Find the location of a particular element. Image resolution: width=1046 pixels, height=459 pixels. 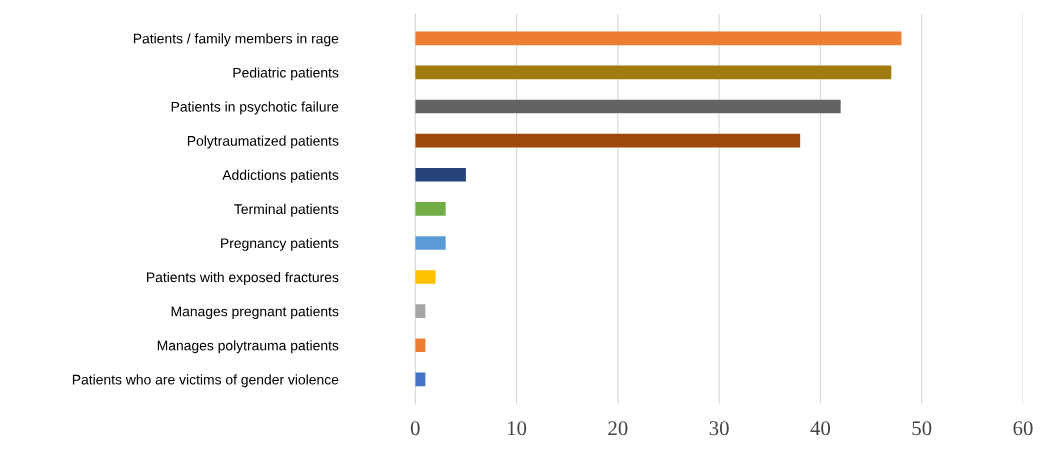

x-tick-label: 0 is located at coordinates (415, 428).